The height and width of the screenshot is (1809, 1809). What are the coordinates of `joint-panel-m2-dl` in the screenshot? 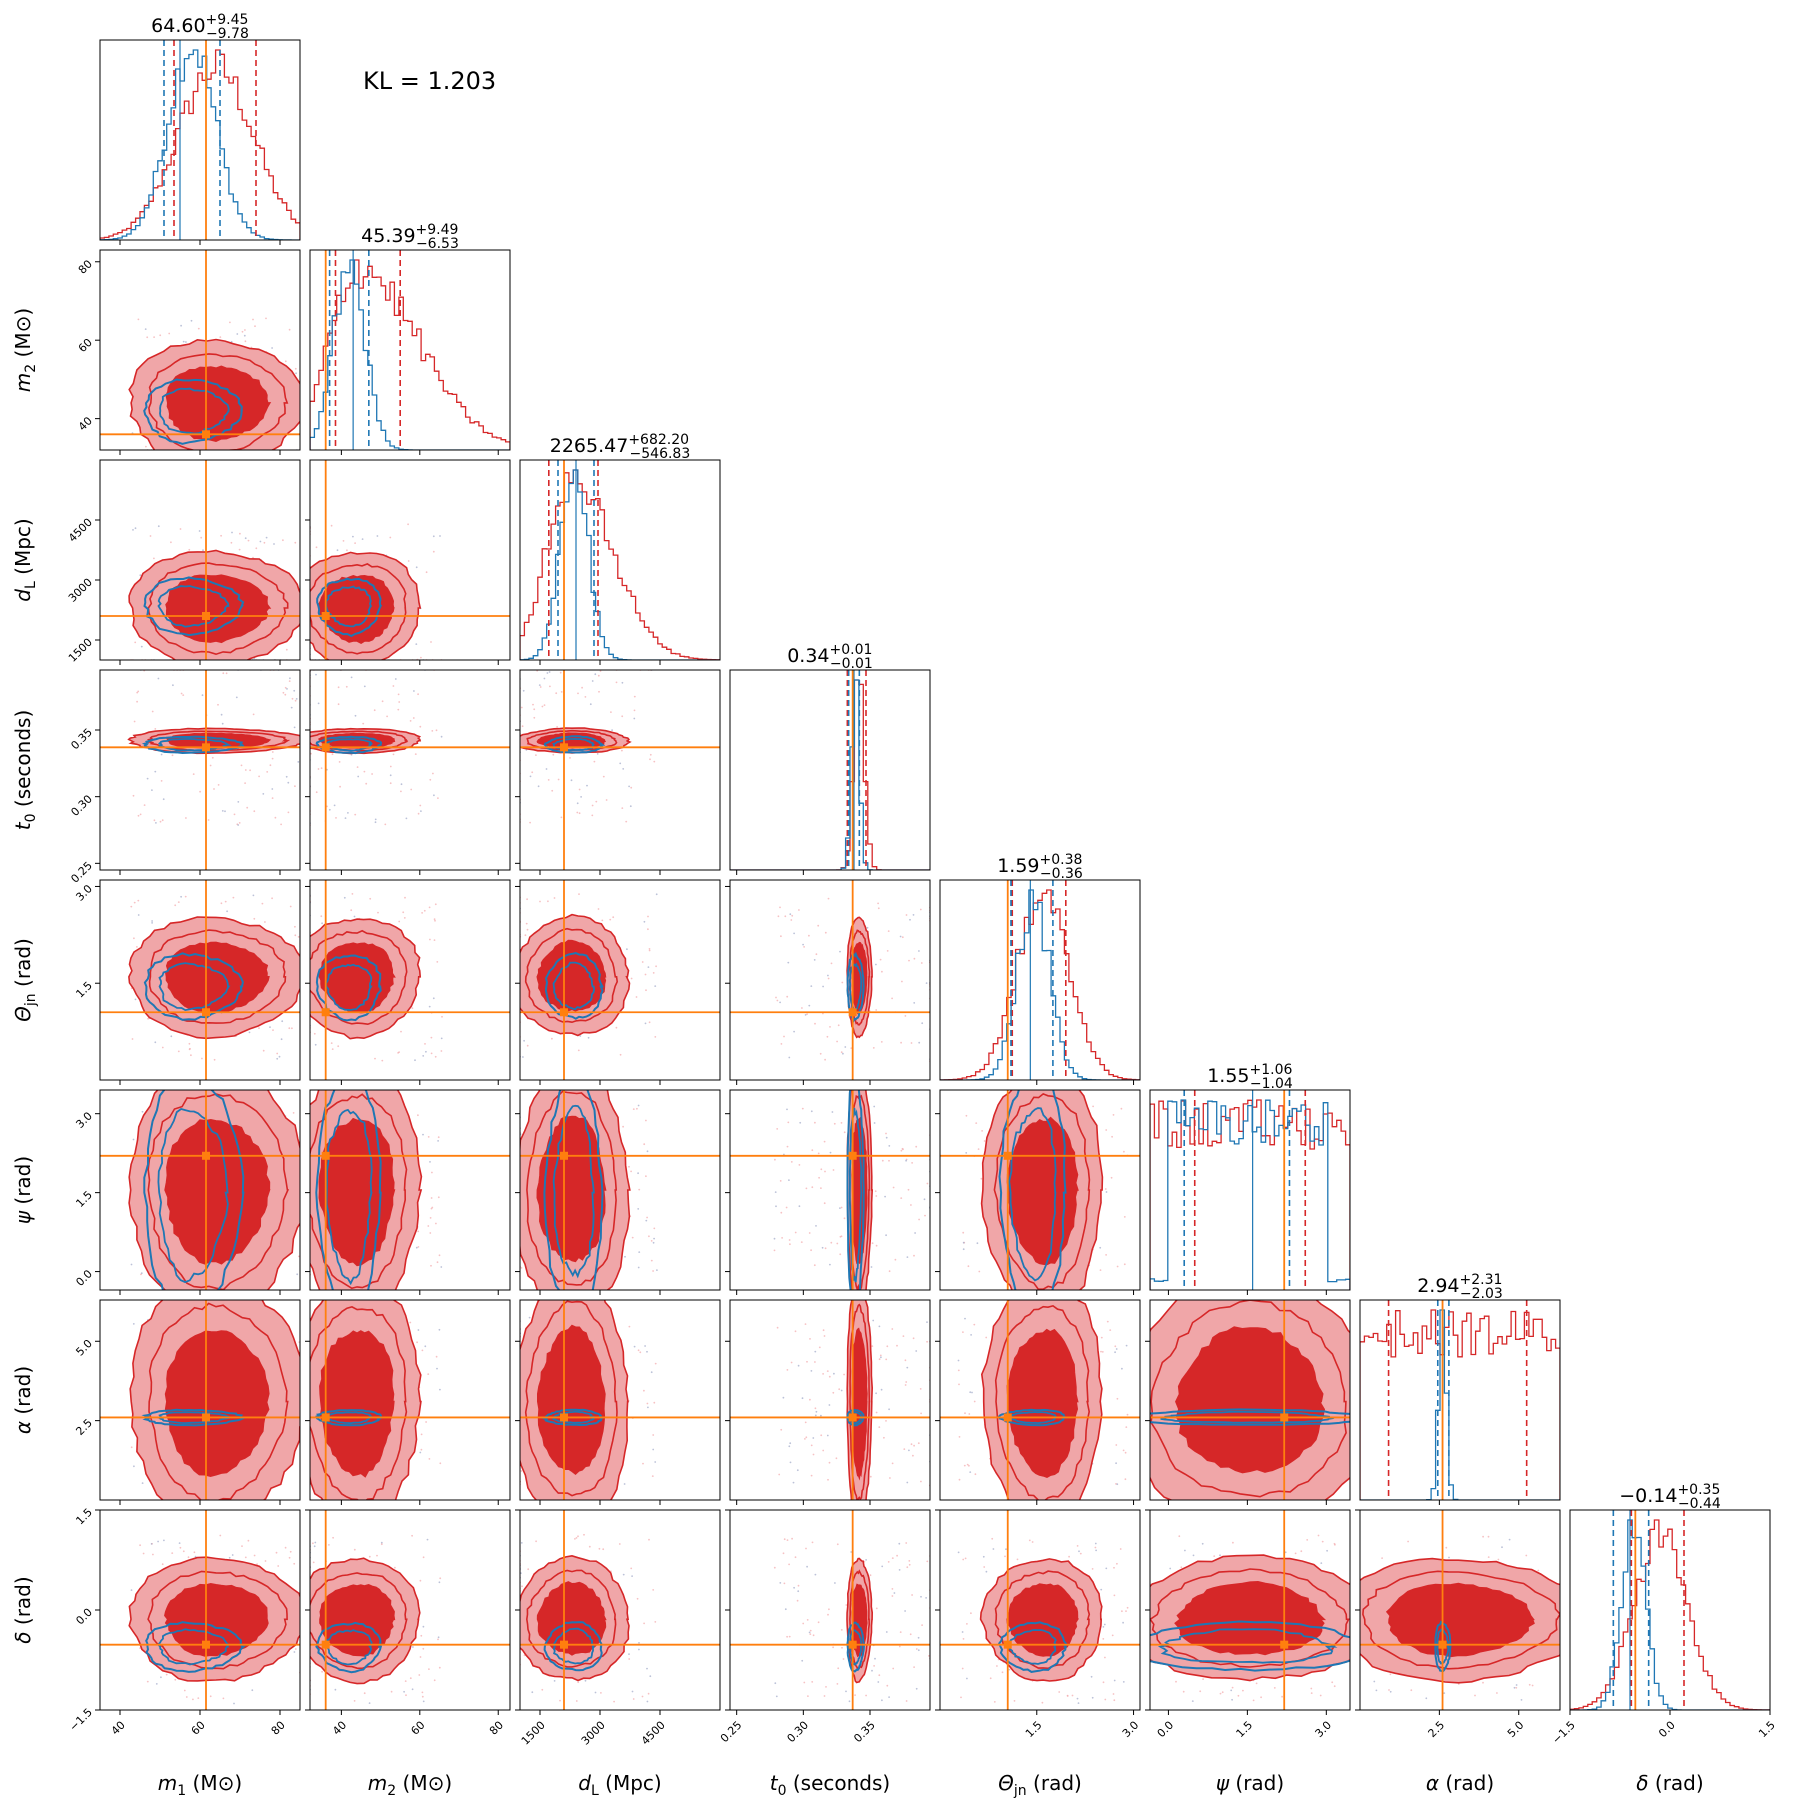 It's located at (408, 562).